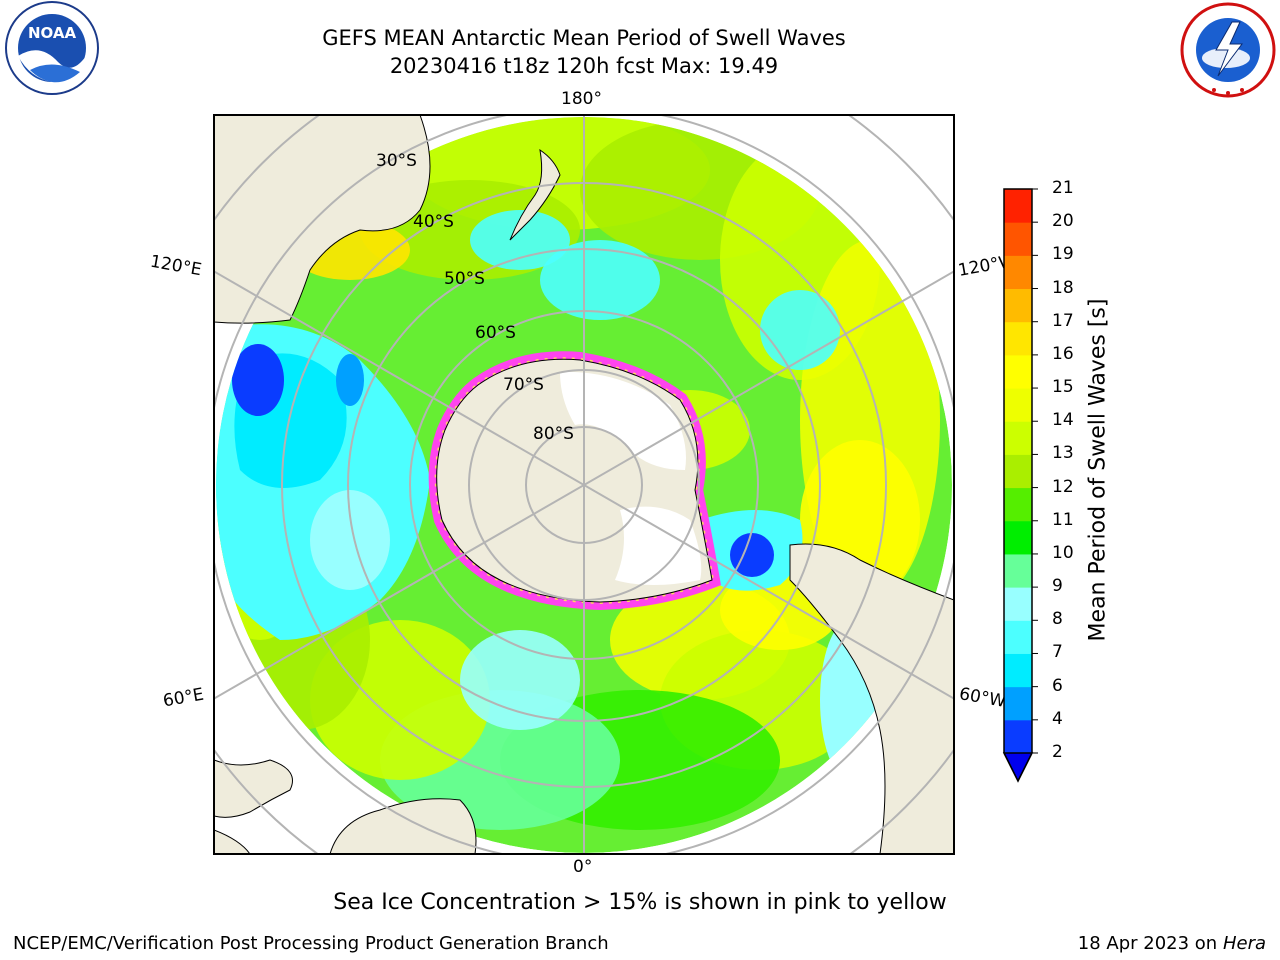 The image size is (1280, 960). What do you see at coordinates (1063, 420) in the screenshot?
I see `colorbar-tick-label: 14` at bounding box center [1063, 420].